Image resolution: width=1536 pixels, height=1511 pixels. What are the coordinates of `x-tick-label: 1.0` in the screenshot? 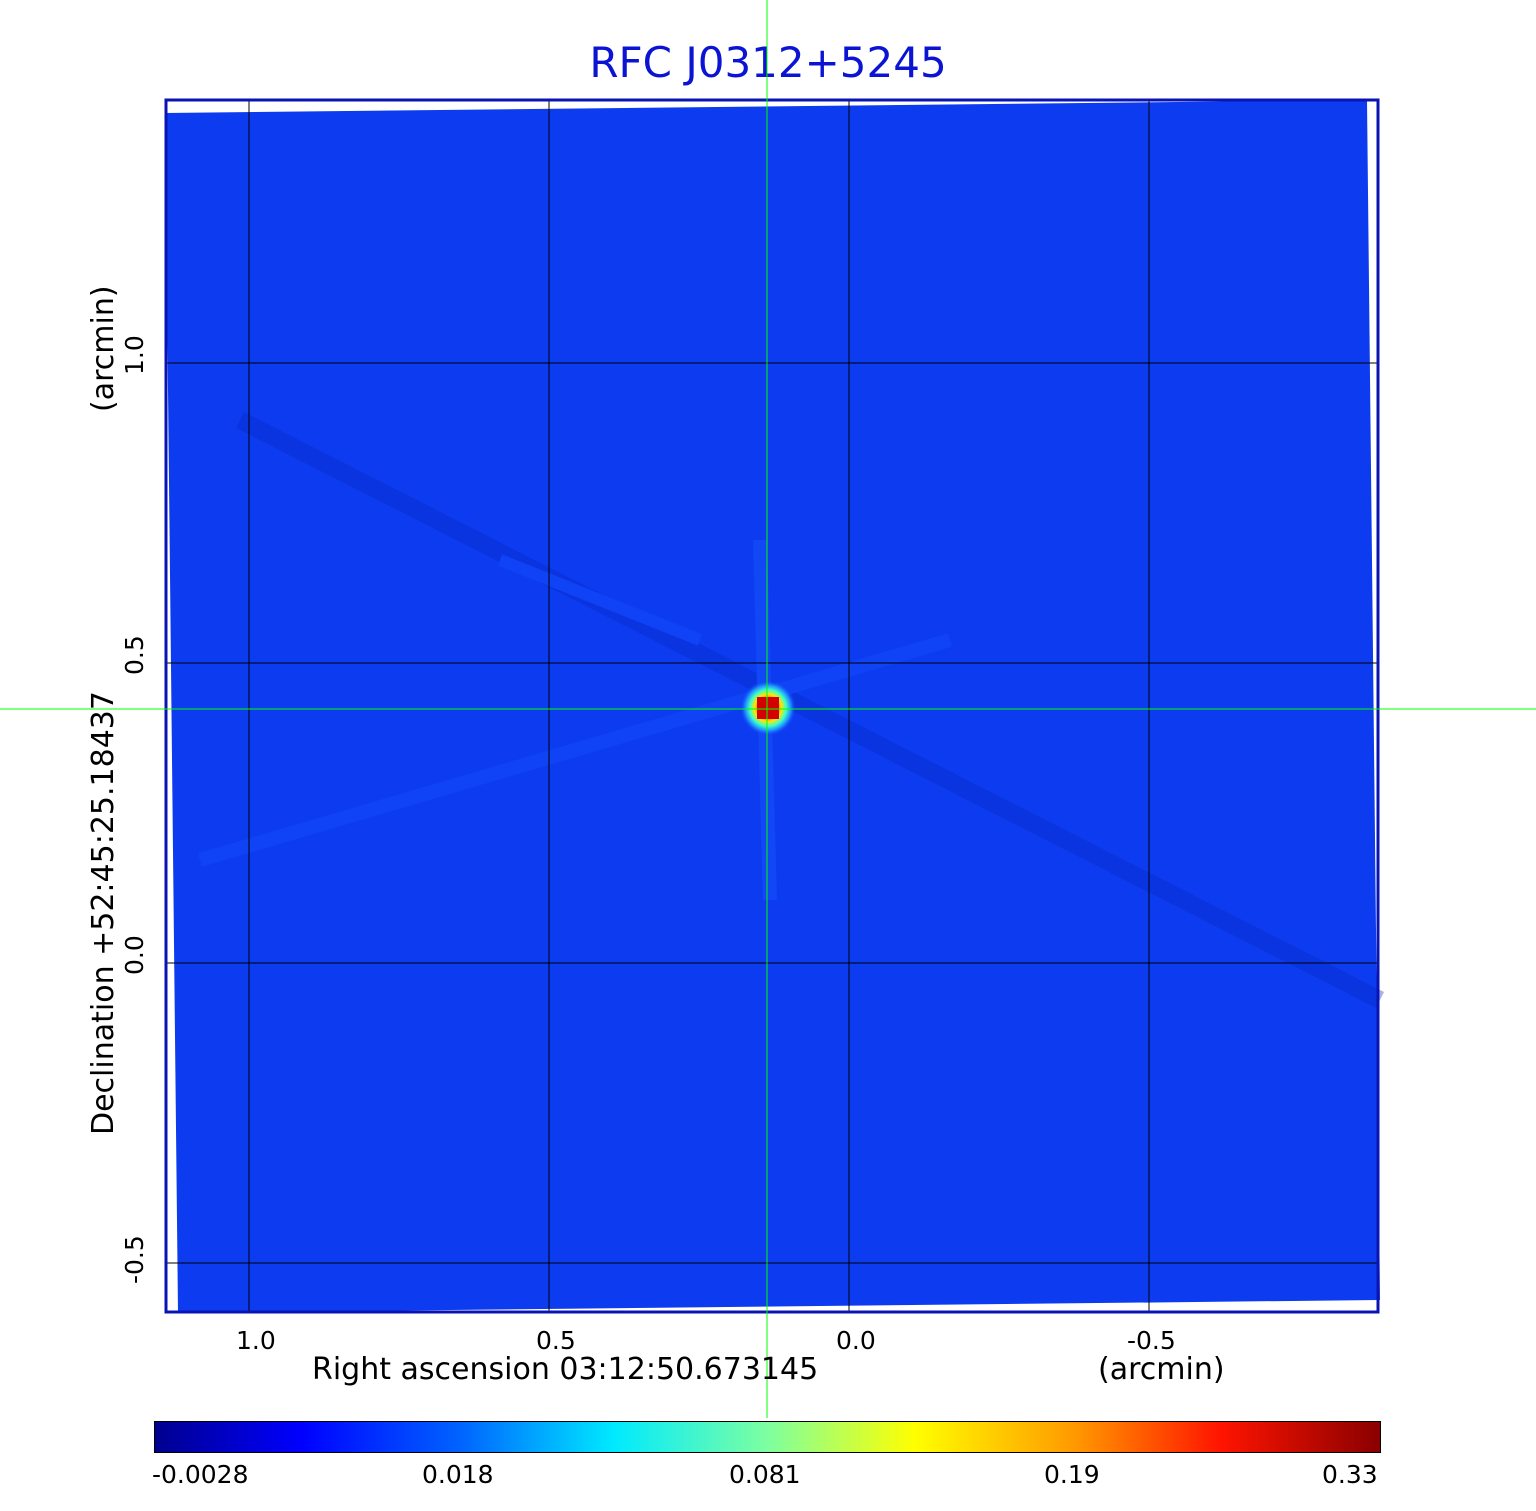 It's located at (256, 1340).